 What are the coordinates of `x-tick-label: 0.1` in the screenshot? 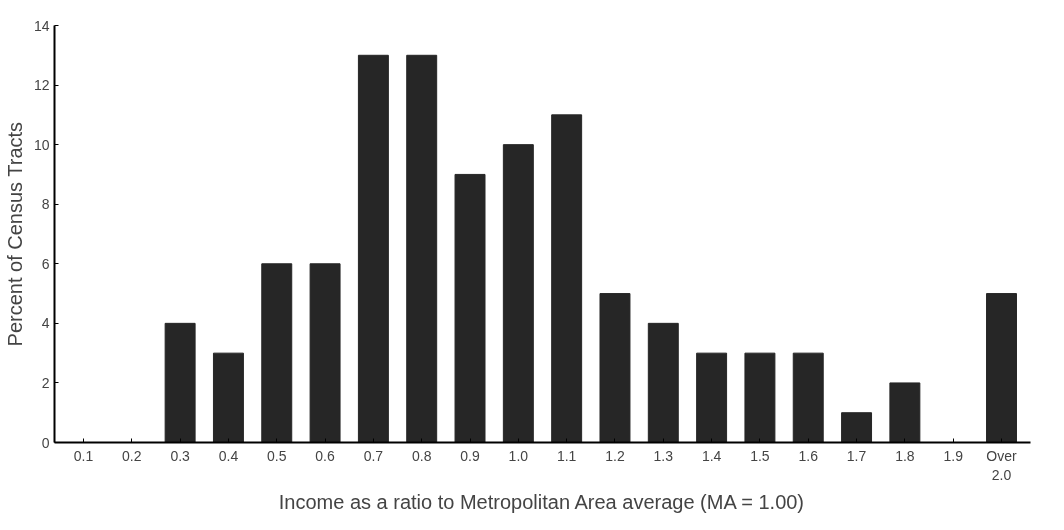 It's located at (83, 455).